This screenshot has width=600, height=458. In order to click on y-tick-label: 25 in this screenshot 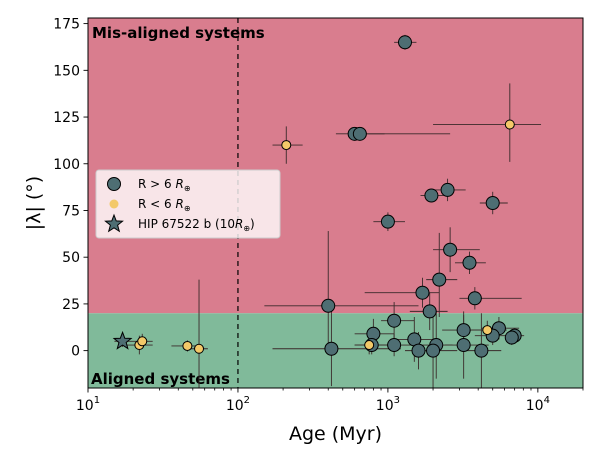, I will do `click(71, 305)`.